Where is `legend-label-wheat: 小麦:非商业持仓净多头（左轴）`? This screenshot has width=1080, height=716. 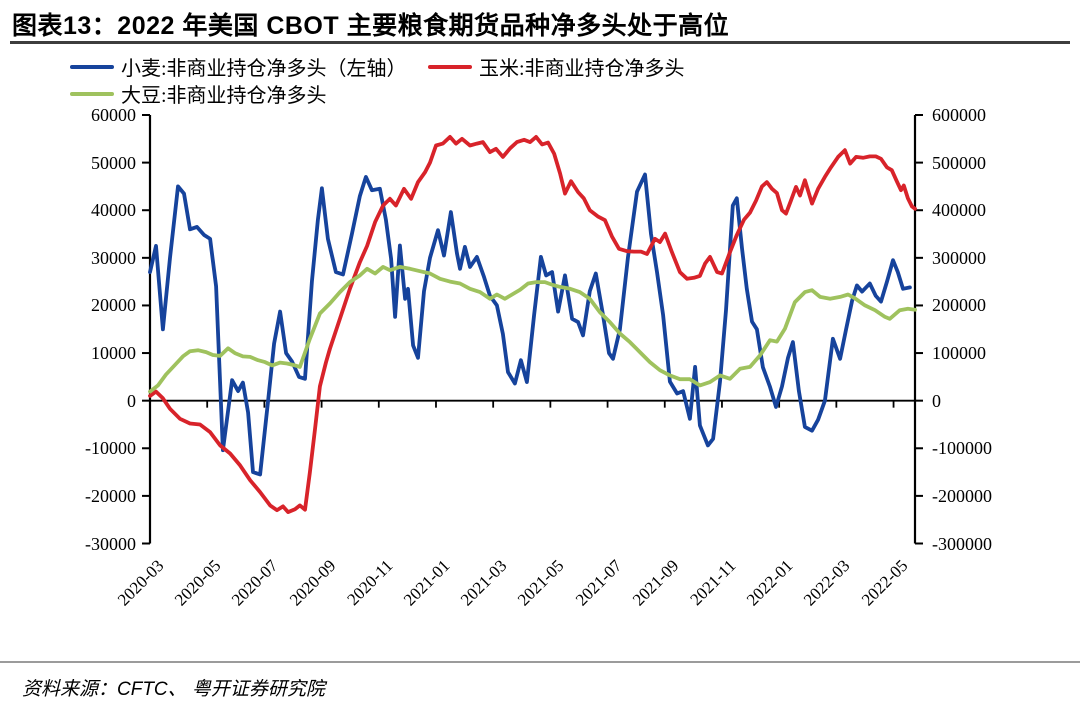 legend-label-wheat: 小麦:非商业持仓净多头（左轴） is located at coordinates (264, 69).